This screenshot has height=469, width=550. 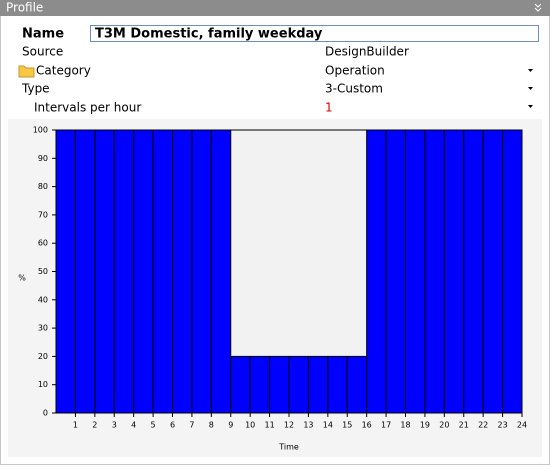 I want to click on field-value: Operation, so click(x=355, y=71).